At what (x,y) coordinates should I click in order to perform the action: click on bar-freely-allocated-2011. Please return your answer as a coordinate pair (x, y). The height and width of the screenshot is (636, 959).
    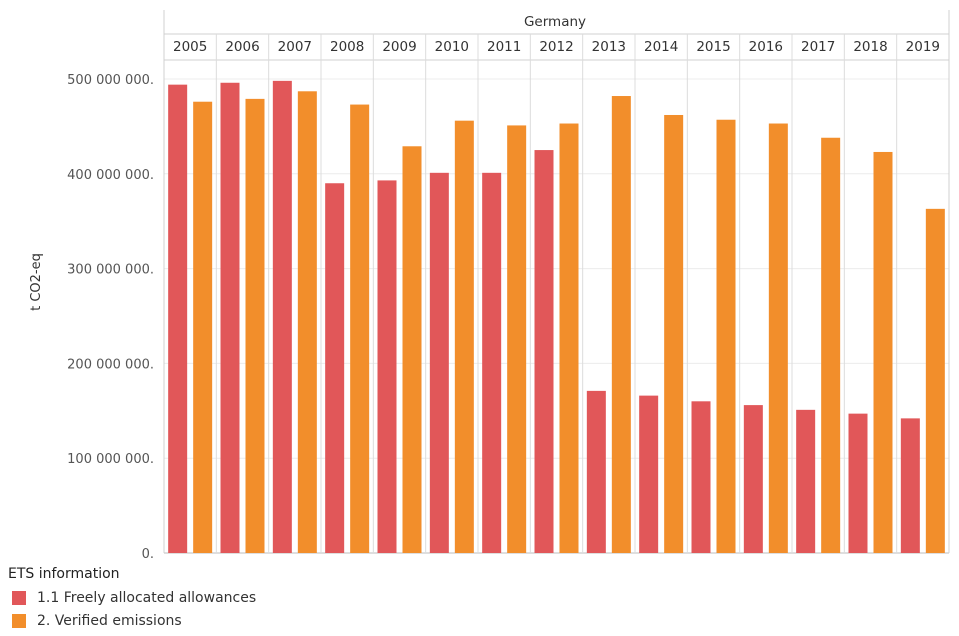
    Looking at the image, I should click on (492, 362).